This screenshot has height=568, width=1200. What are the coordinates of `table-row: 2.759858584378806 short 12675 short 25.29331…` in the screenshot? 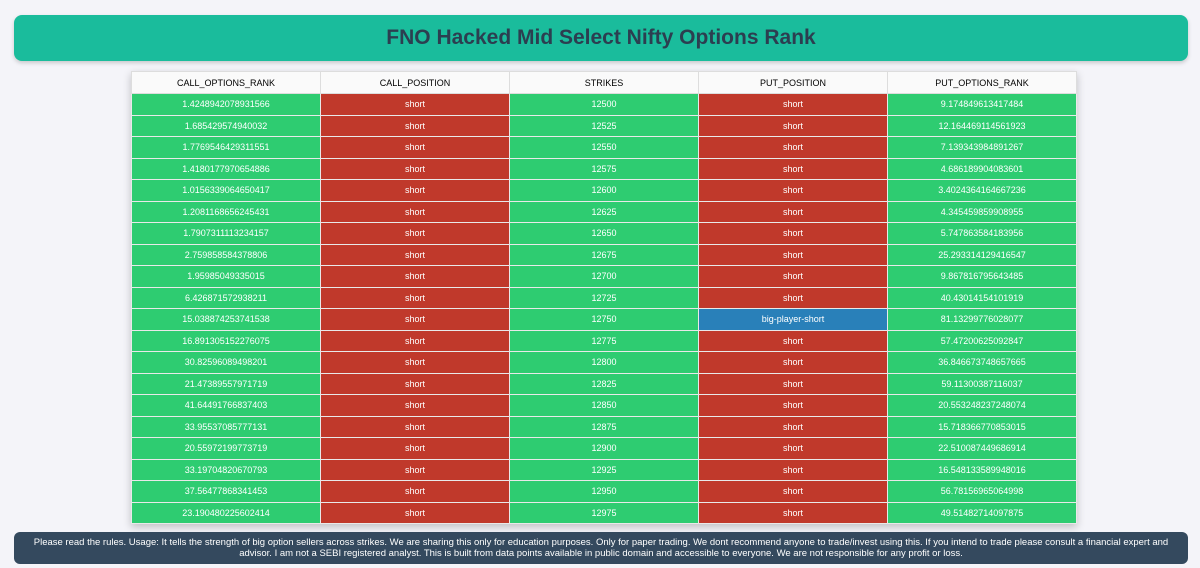 It's located at (604, 254).